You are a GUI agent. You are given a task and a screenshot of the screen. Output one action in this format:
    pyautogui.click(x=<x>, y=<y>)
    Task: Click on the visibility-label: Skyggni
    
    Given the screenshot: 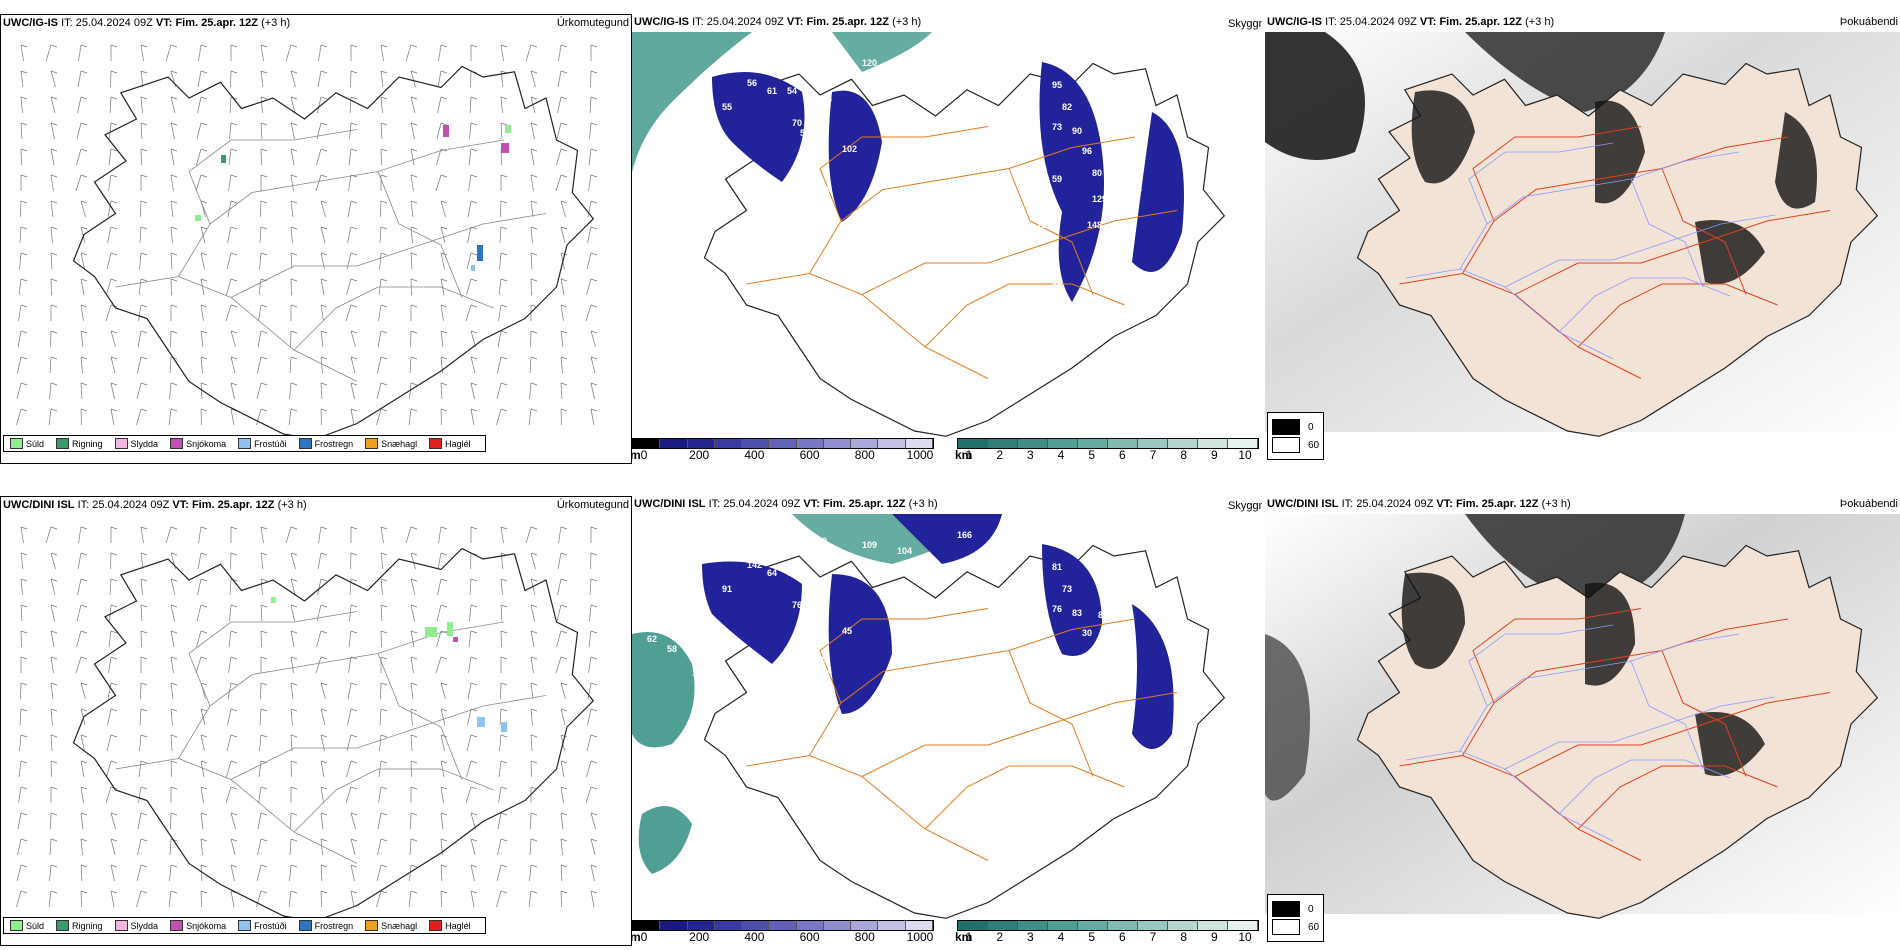 What is the action you would take?
    pyautogui.click(x=1245, y=24)
    